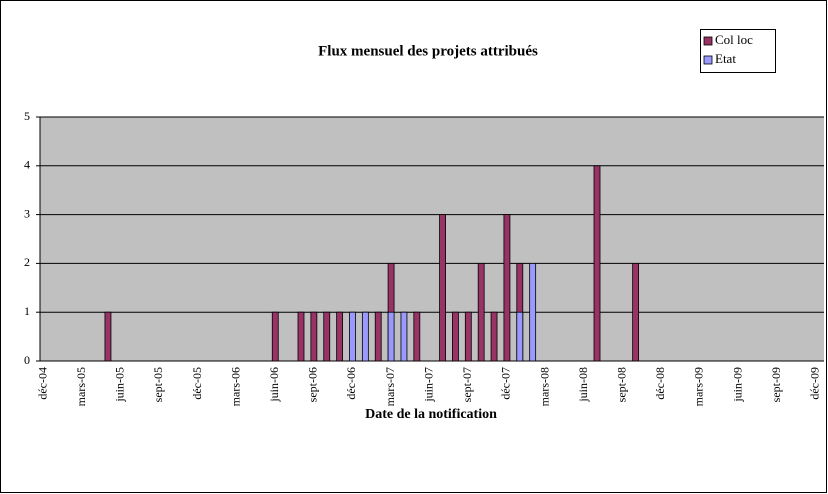  Describe the element at coordinates (725, 58) in the screenshot. I see `legend-label: Etat` at that location.